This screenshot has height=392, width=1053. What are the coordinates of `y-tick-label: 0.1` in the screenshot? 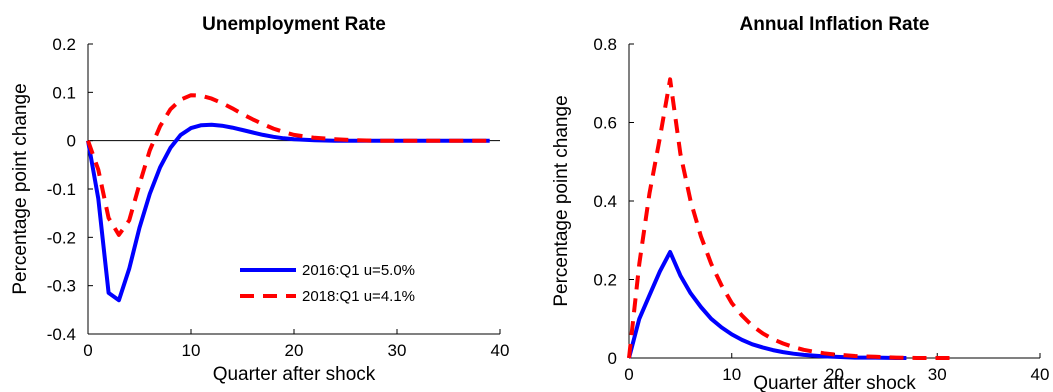 It's located at (64, 92).